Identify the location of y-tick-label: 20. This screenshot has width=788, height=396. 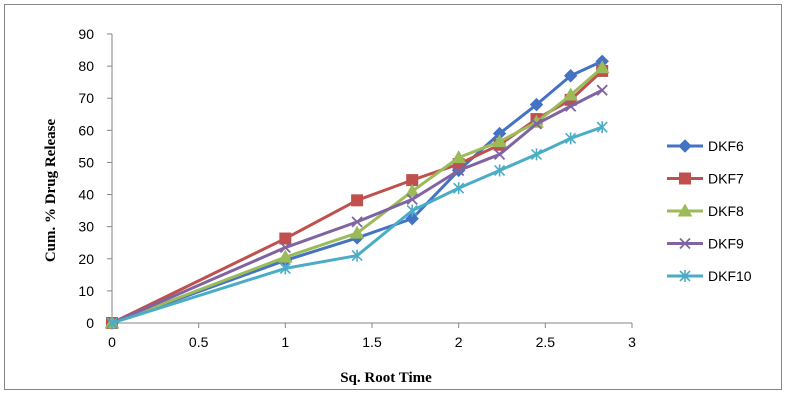
(86, 259).